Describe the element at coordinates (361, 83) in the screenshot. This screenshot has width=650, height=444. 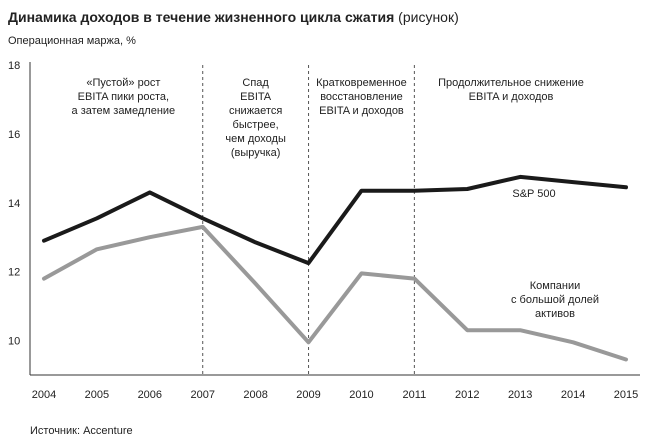
I see `phase-annotation-line: Кратковременное` at that location.